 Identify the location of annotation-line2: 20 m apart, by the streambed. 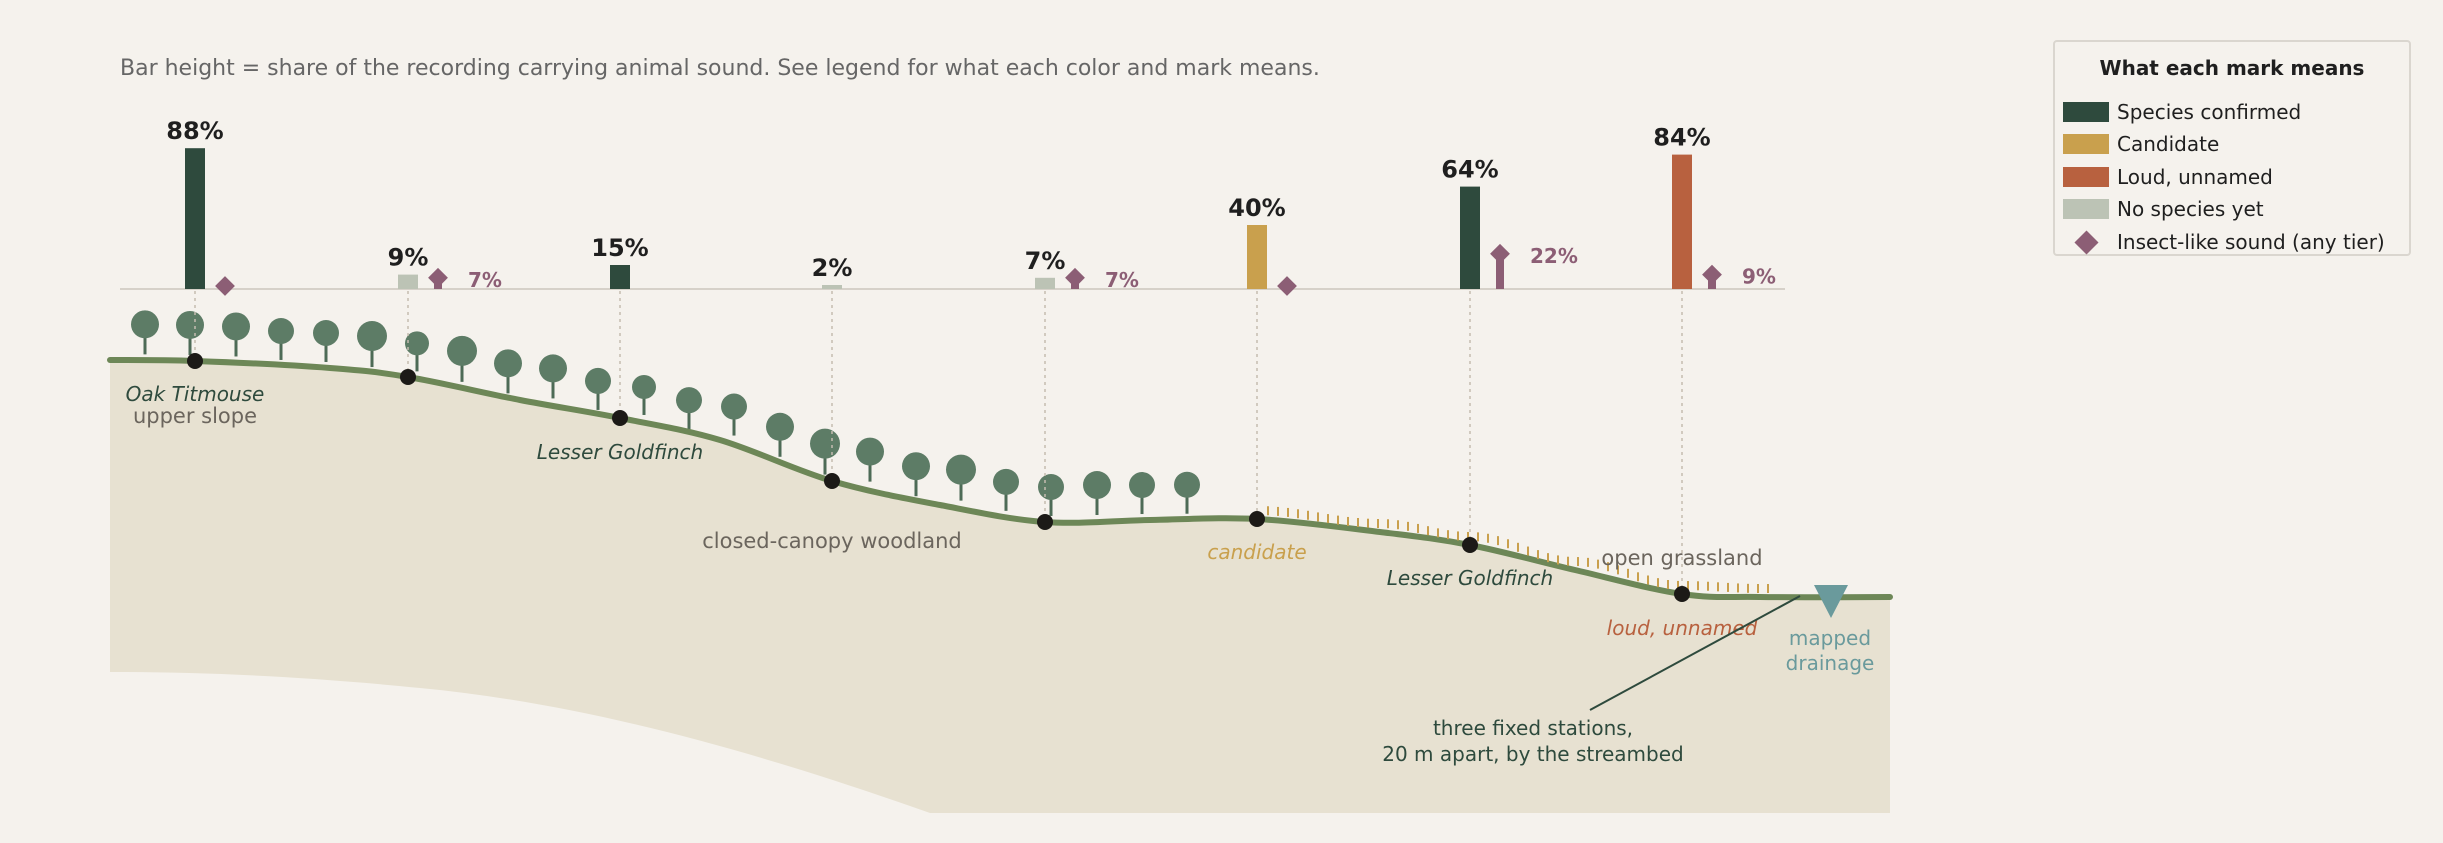
(1532, 754).